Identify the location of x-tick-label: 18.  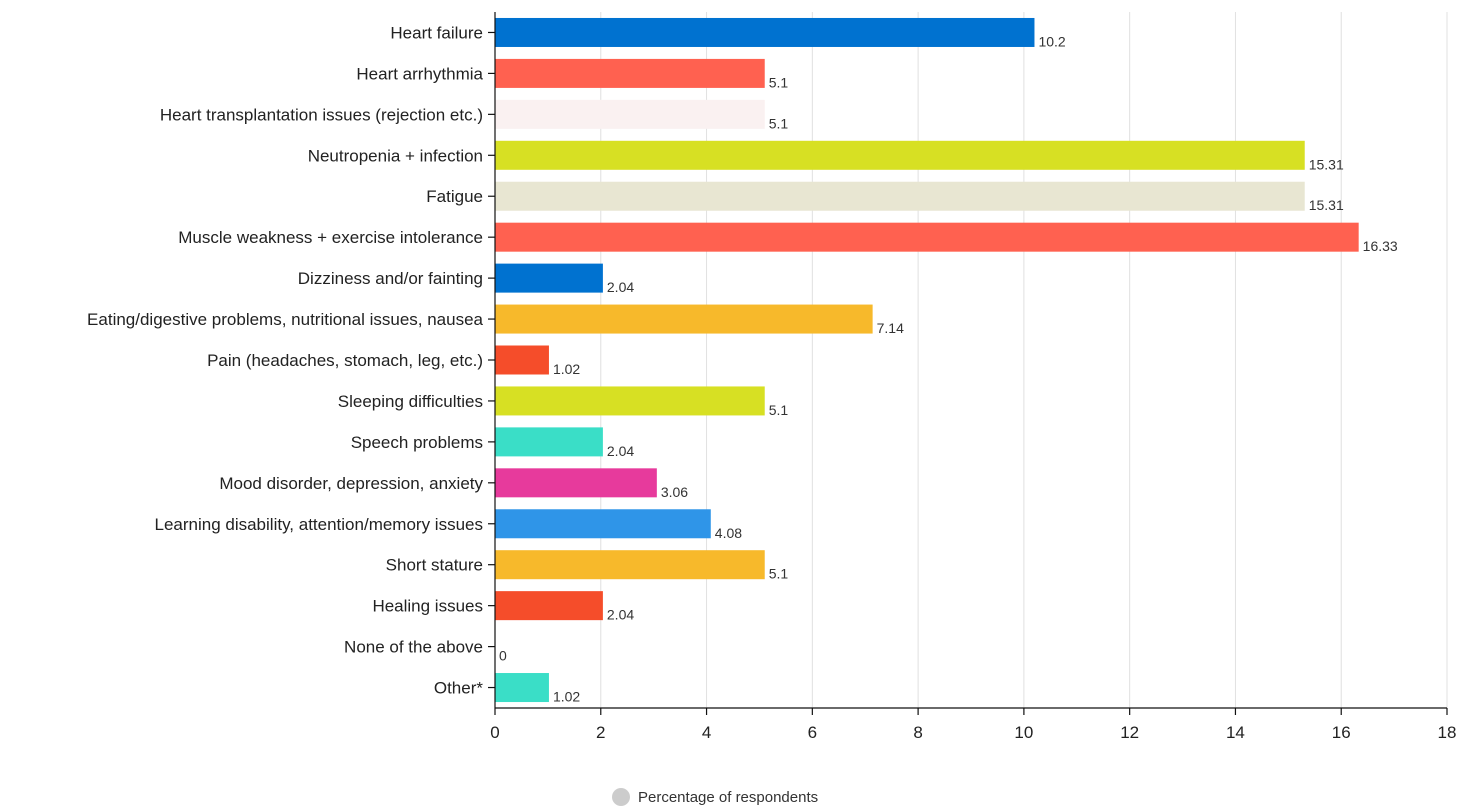
(1447, 732).